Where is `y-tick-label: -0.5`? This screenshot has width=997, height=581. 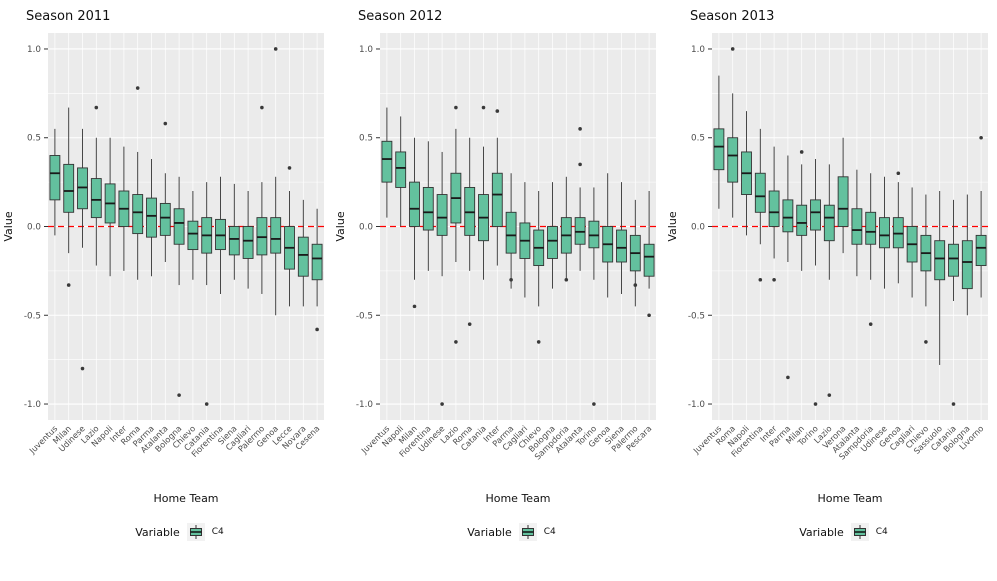 y-tick-label: -0.5 is located at coordinates (364, 316).